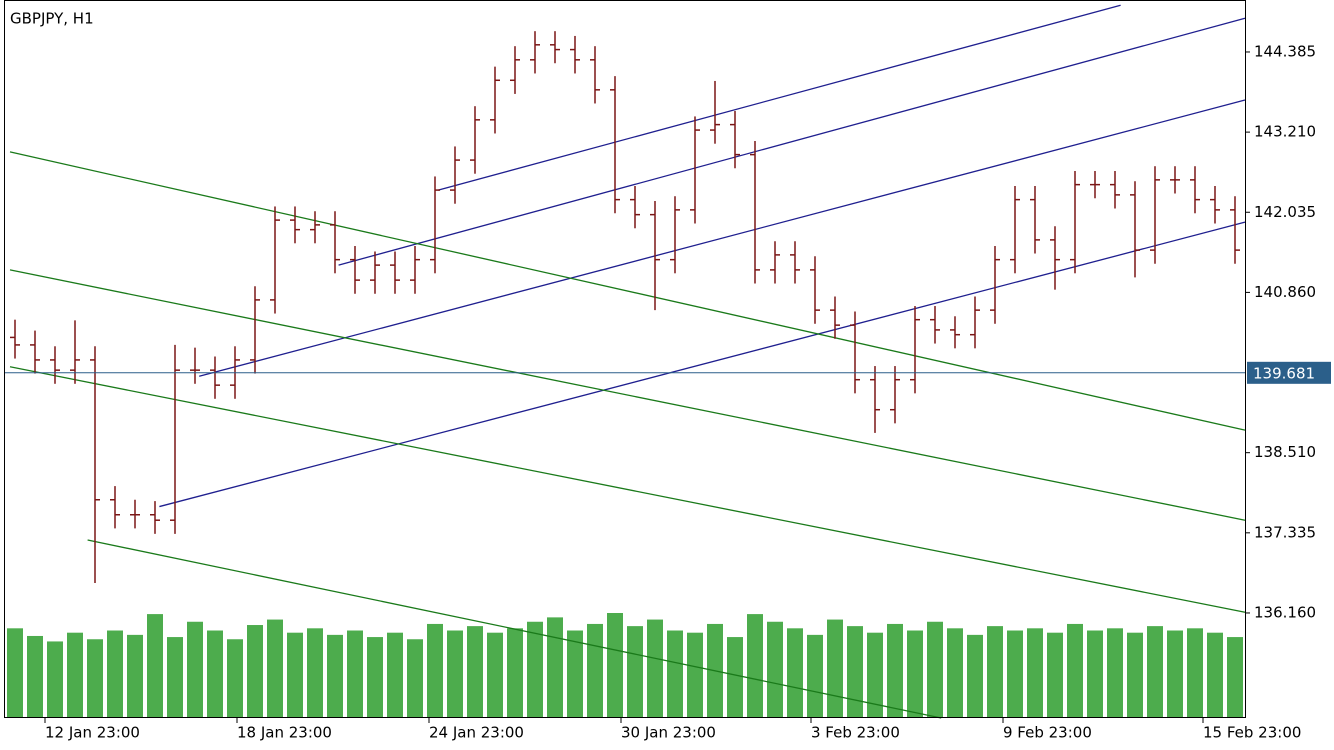 Image resolution: width=1334 pixels, height=750 pixels. Describe the element at coordinates (625, 665) in the screenshot. I see `volume-layer` at that location.